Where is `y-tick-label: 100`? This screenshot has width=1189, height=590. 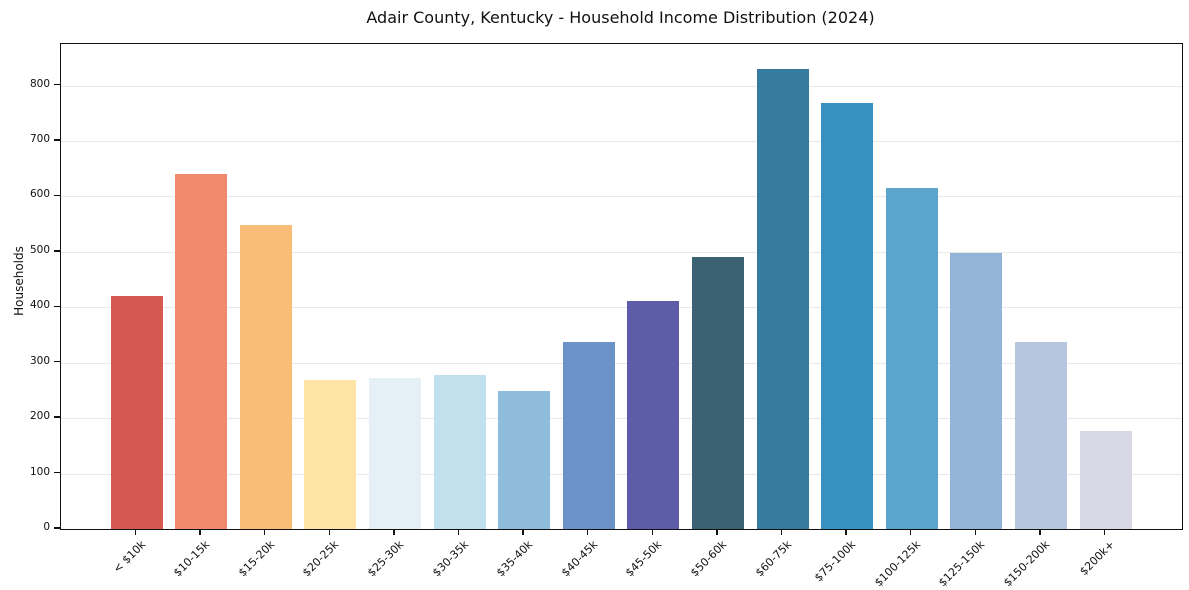
y-tick-label: 100 is located at coordinates (39, 471).